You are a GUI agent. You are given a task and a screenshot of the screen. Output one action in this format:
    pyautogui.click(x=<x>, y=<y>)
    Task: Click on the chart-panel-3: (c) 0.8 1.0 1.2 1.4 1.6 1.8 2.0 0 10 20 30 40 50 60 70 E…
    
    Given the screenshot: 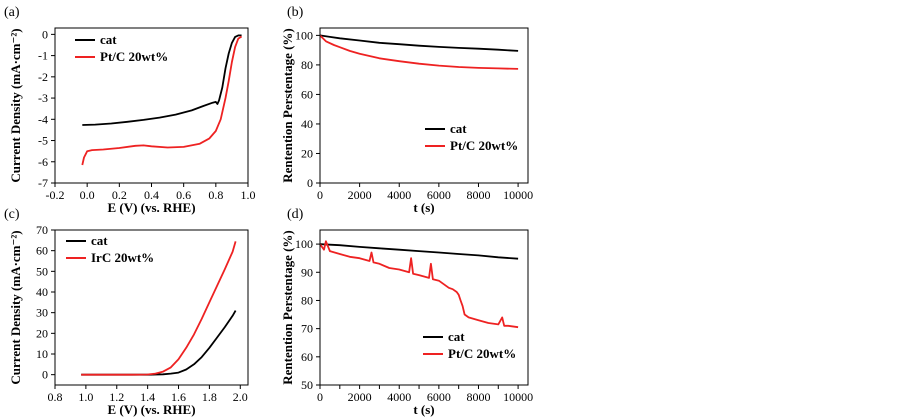 What is the action you would take?
    pyautogui.click(x=126, y=312)
    